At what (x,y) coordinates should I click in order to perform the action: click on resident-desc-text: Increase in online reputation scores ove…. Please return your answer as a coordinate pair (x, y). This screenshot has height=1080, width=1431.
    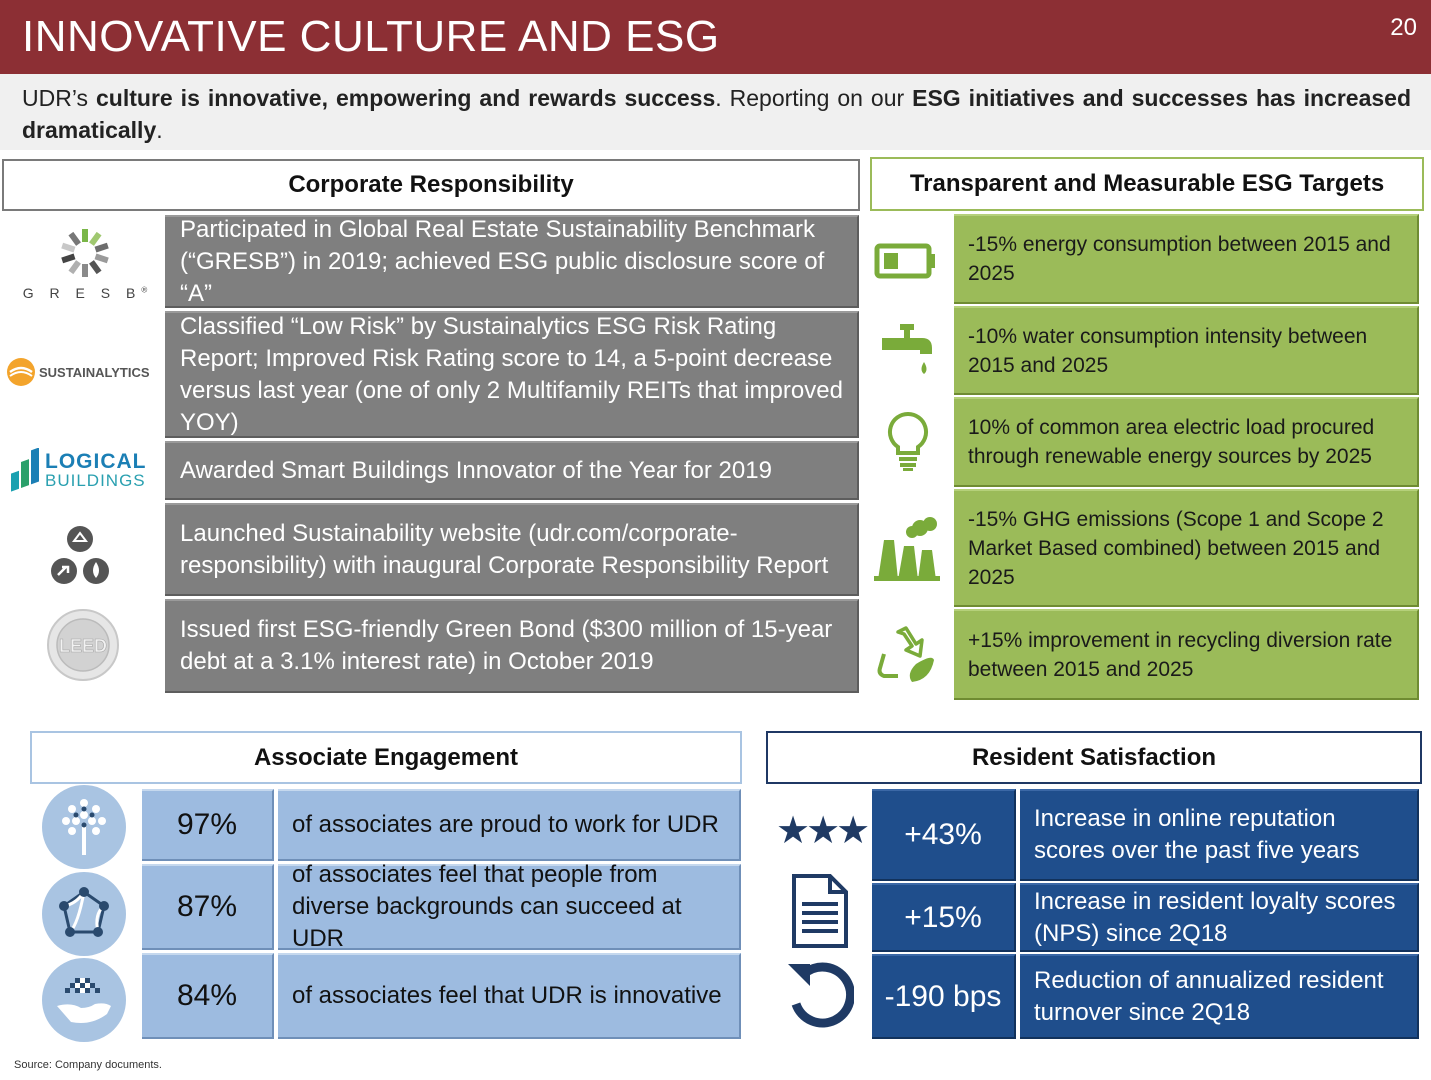
    Looking at the image, I should click on (1197, 834).